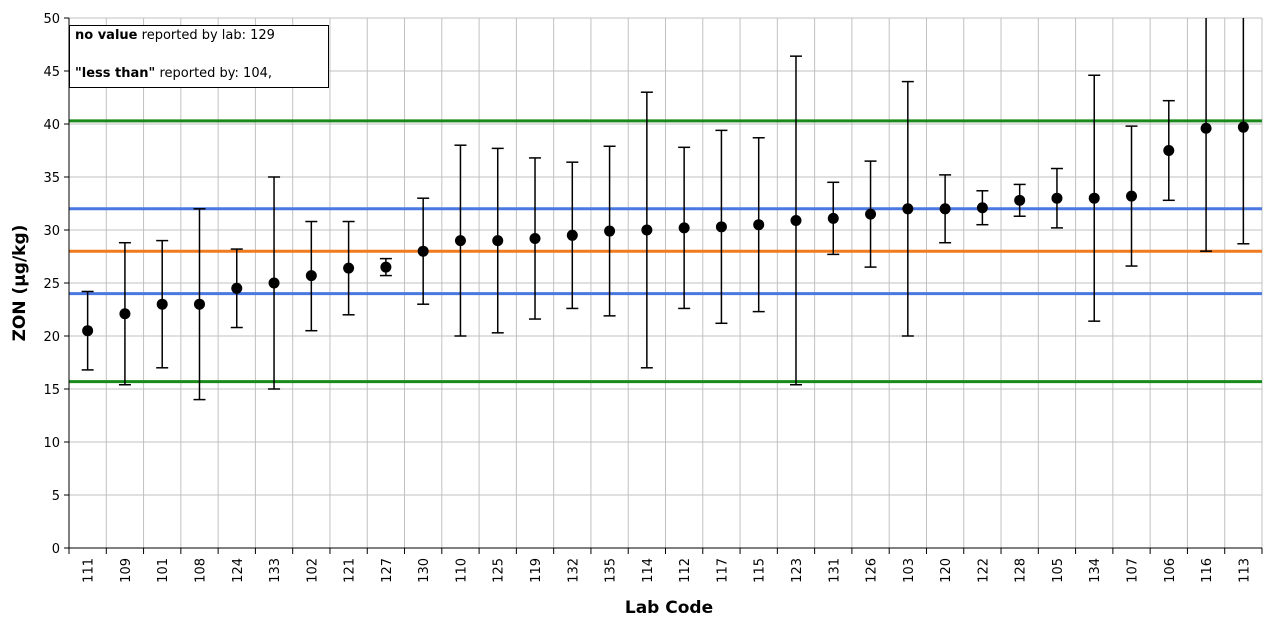 The width and height of the screenshot is (1282, 619). What do you see at coordinates (536, 570) in the screenshot?
I see `x-tick-label-119: 119` at bounding box center [536, 570].